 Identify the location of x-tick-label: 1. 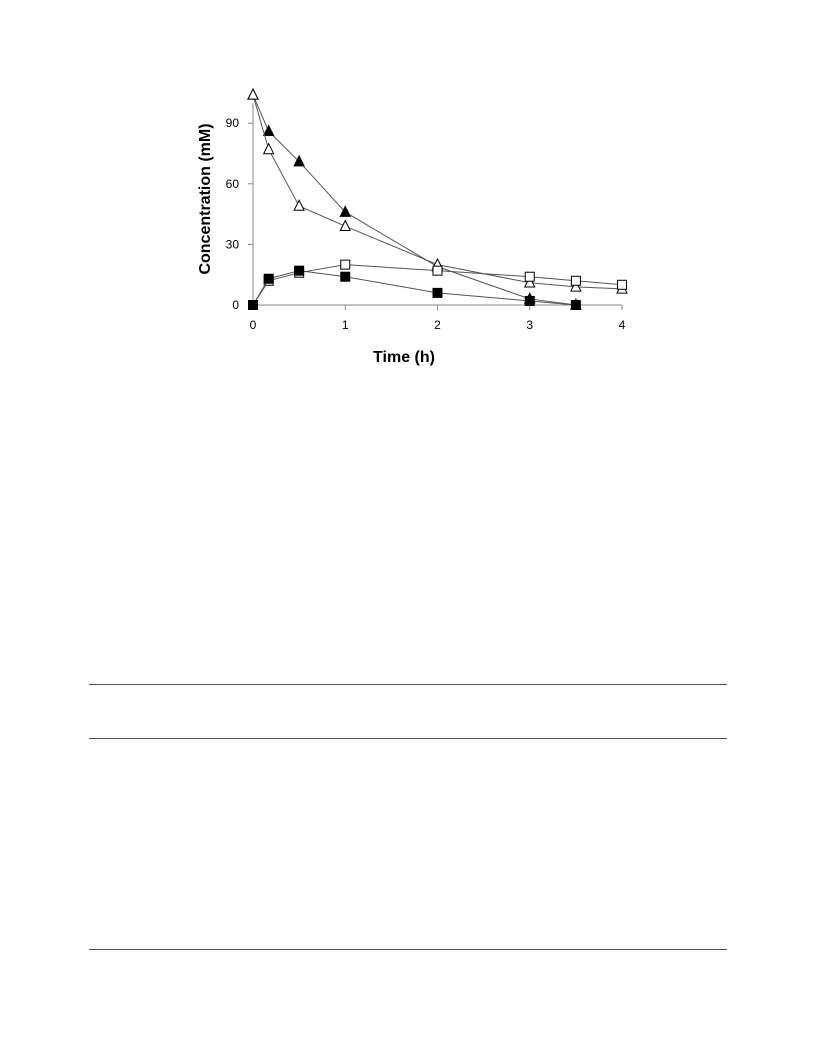
(345, 325).